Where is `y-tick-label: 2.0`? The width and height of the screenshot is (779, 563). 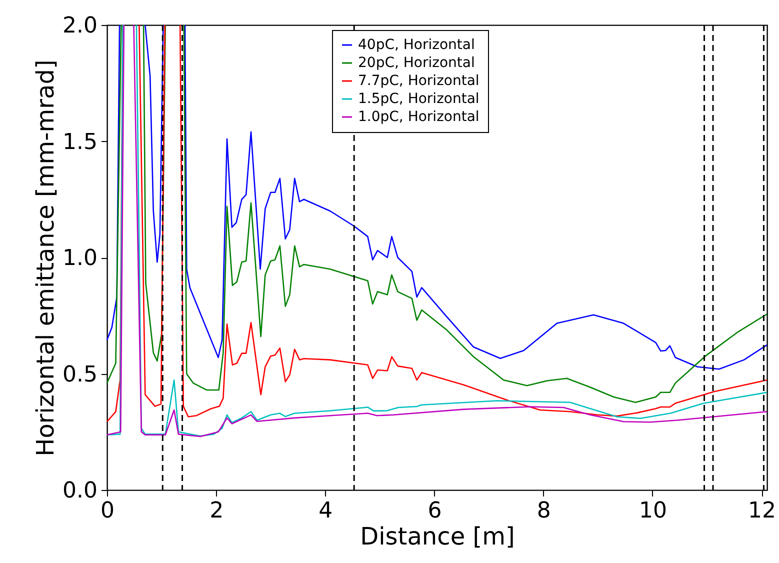
y-tick-label: 2.0 is located at coordinates (80, 26).